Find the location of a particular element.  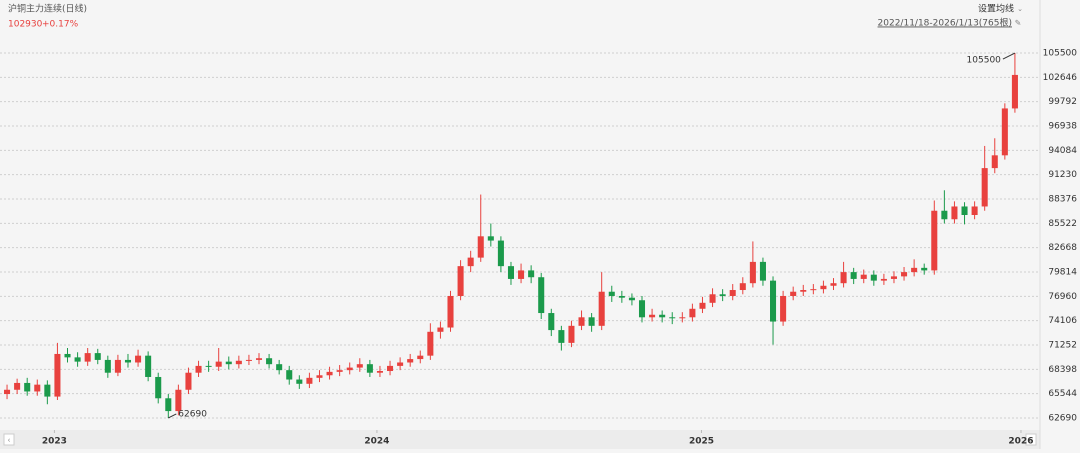

x-axis-band is located at coordinates (520, 439).